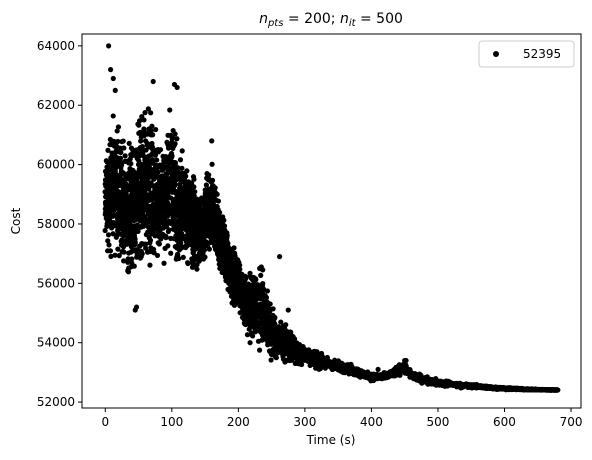  What do you see at coordinates (56, 165) in the screenshot?
I see `y-tick-label: 60000` at bounding box center [56, 165].